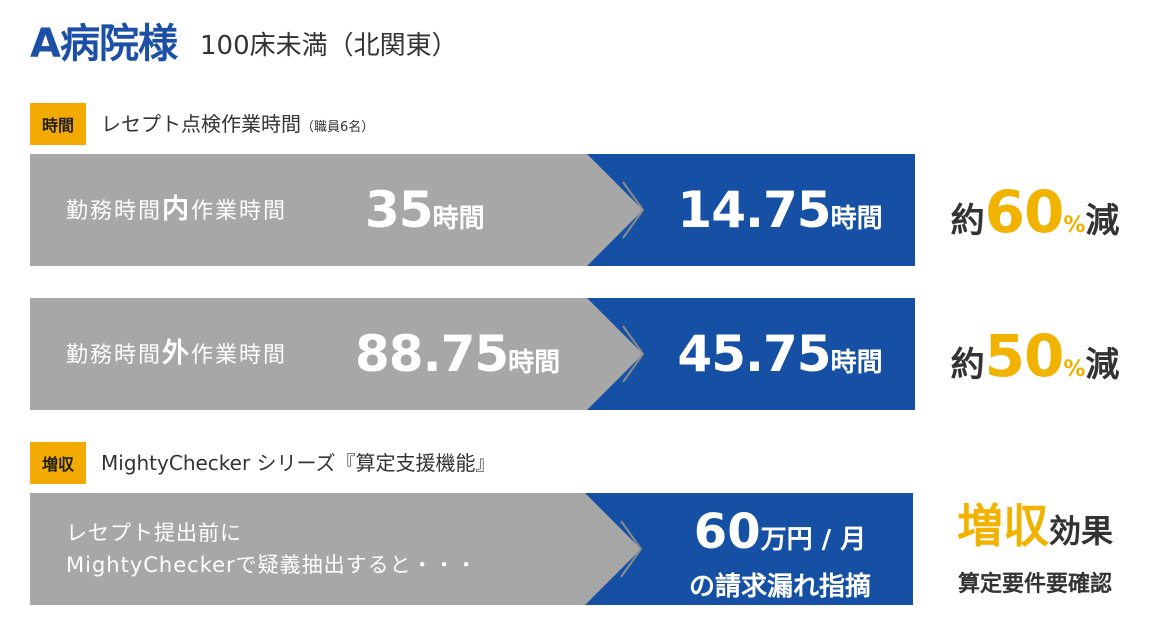  What do you see at coordinates (754, 354) in the screenshot?
I see `after-number: 45.75` at bounding box center [754, 354].